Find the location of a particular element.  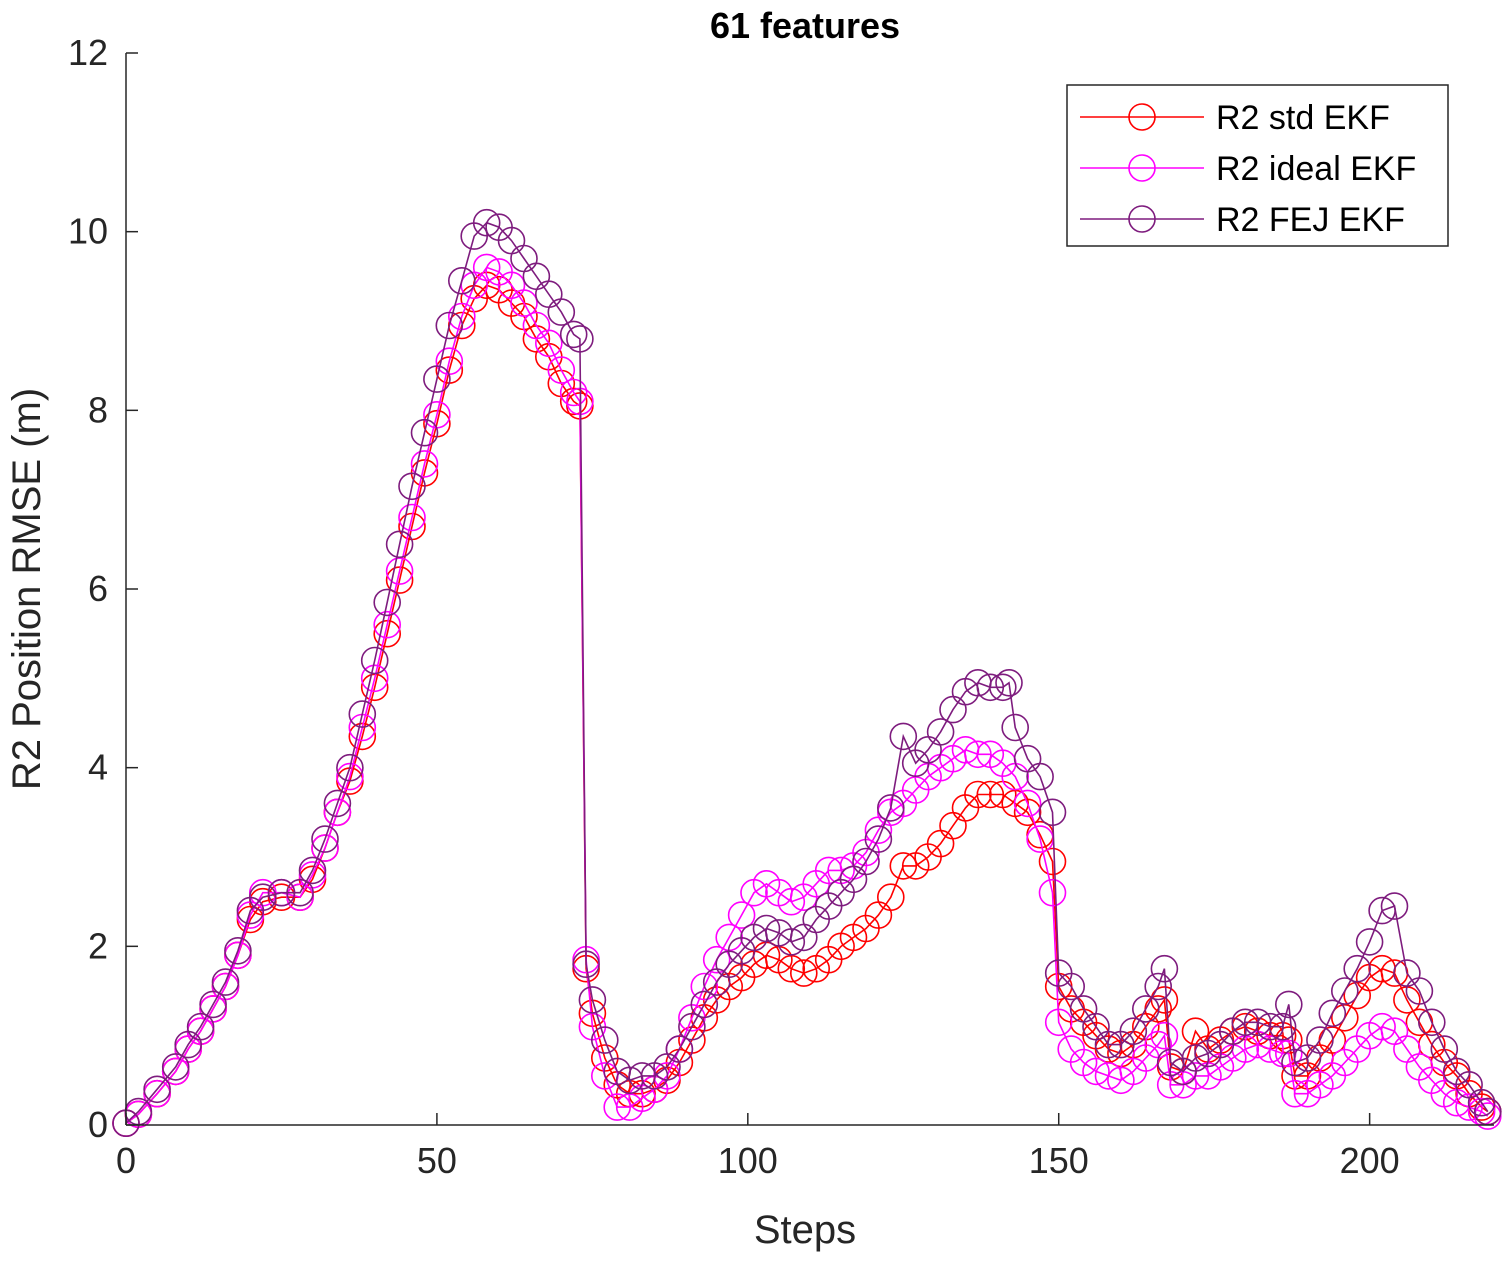

legend-label: R2 FEJ EKF is located at coordinates (1310, 220).